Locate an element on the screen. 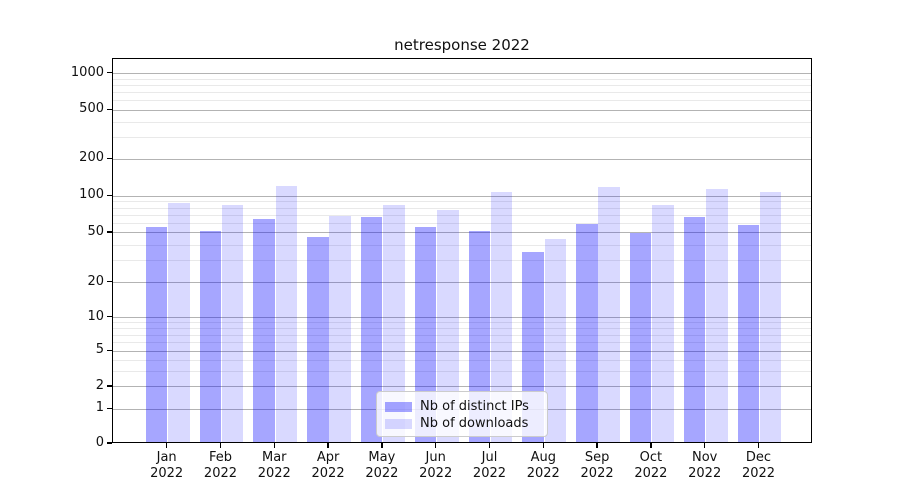 This screenshot has width=900, height=500. y-tick-label: 1000 is located at coordinates (87, 72).